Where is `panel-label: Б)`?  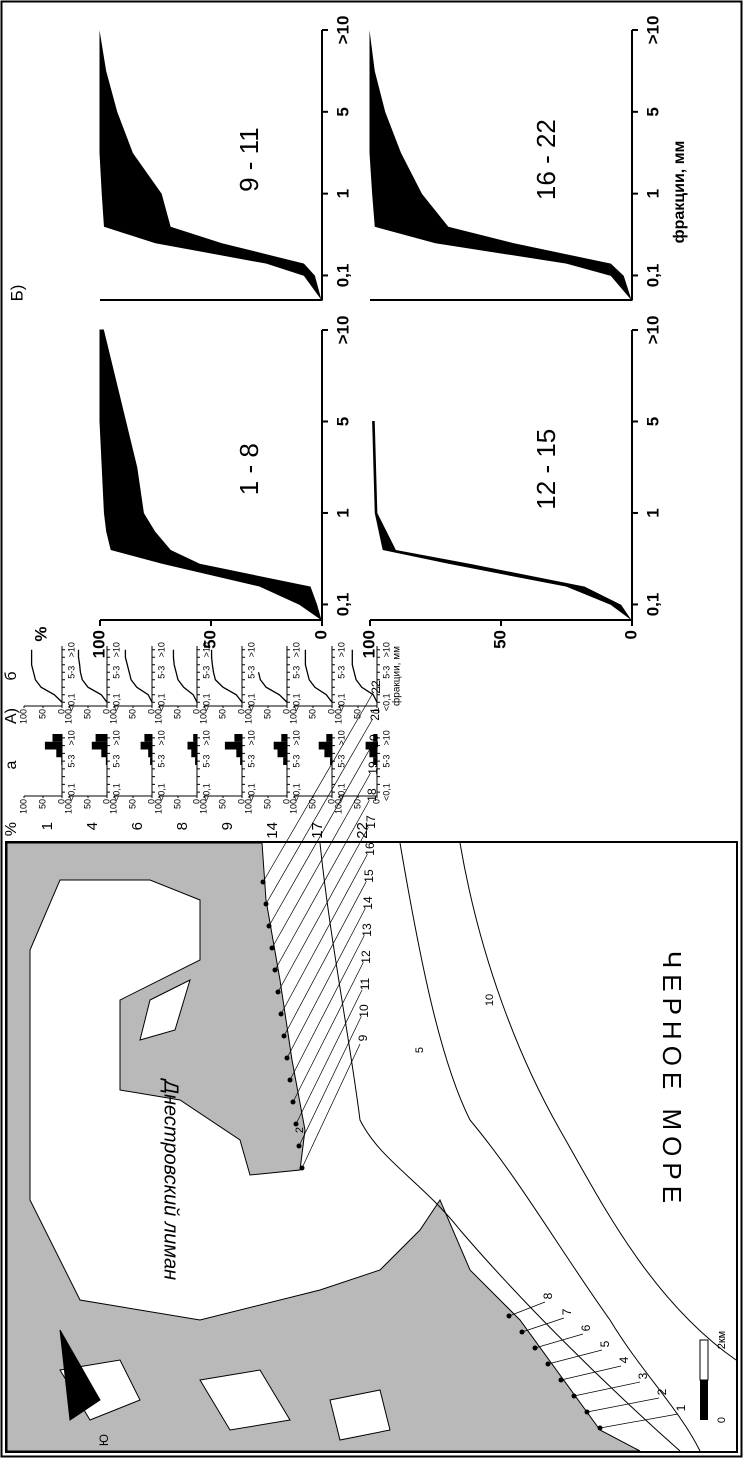 panel-label: Б) is located at coordinates (16, 293).